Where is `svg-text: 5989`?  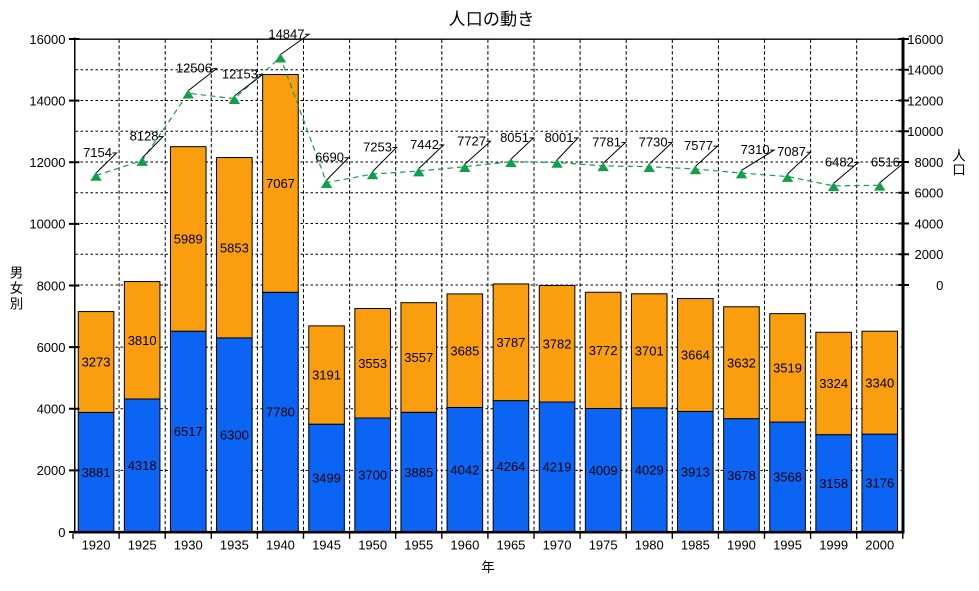 svg-text: 5989 is located at coordinates (188, 239).